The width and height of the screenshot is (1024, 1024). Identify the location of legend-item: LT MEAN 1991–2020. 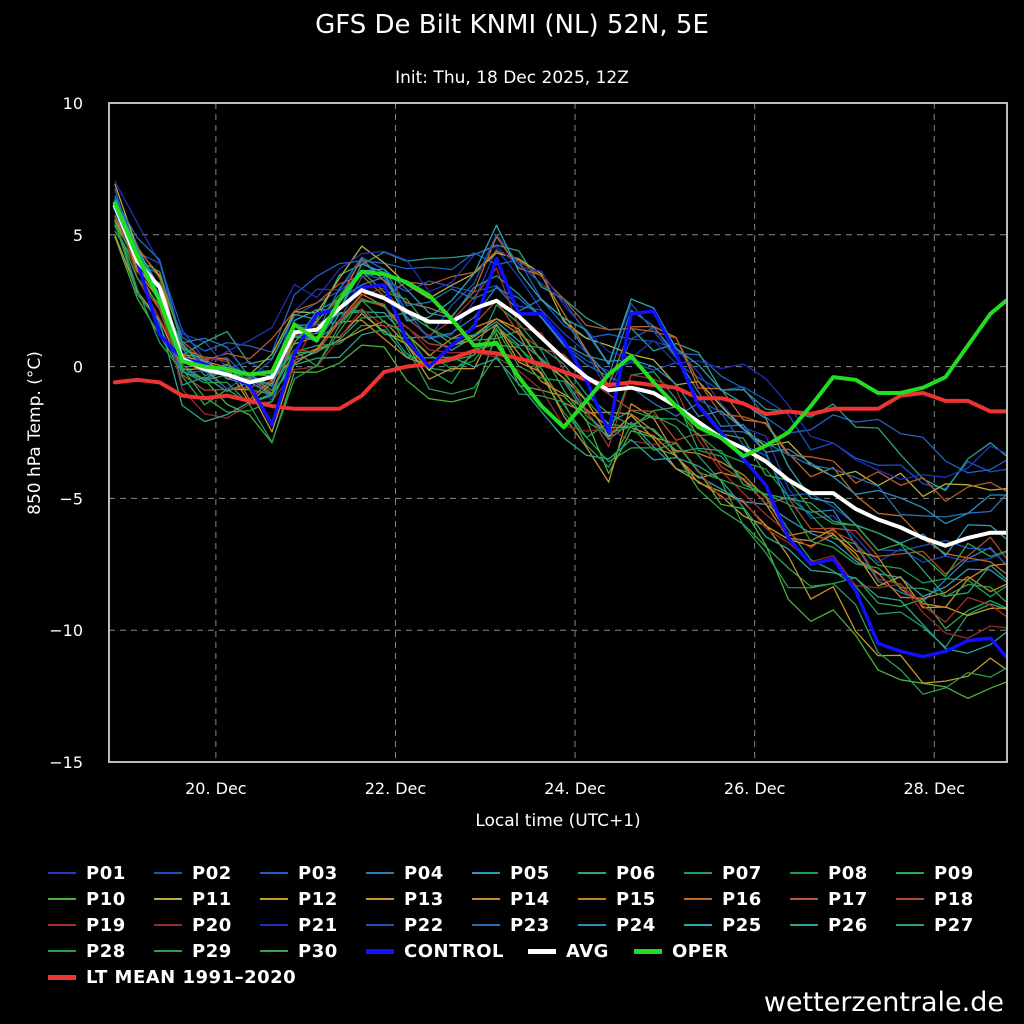
(208, 977).